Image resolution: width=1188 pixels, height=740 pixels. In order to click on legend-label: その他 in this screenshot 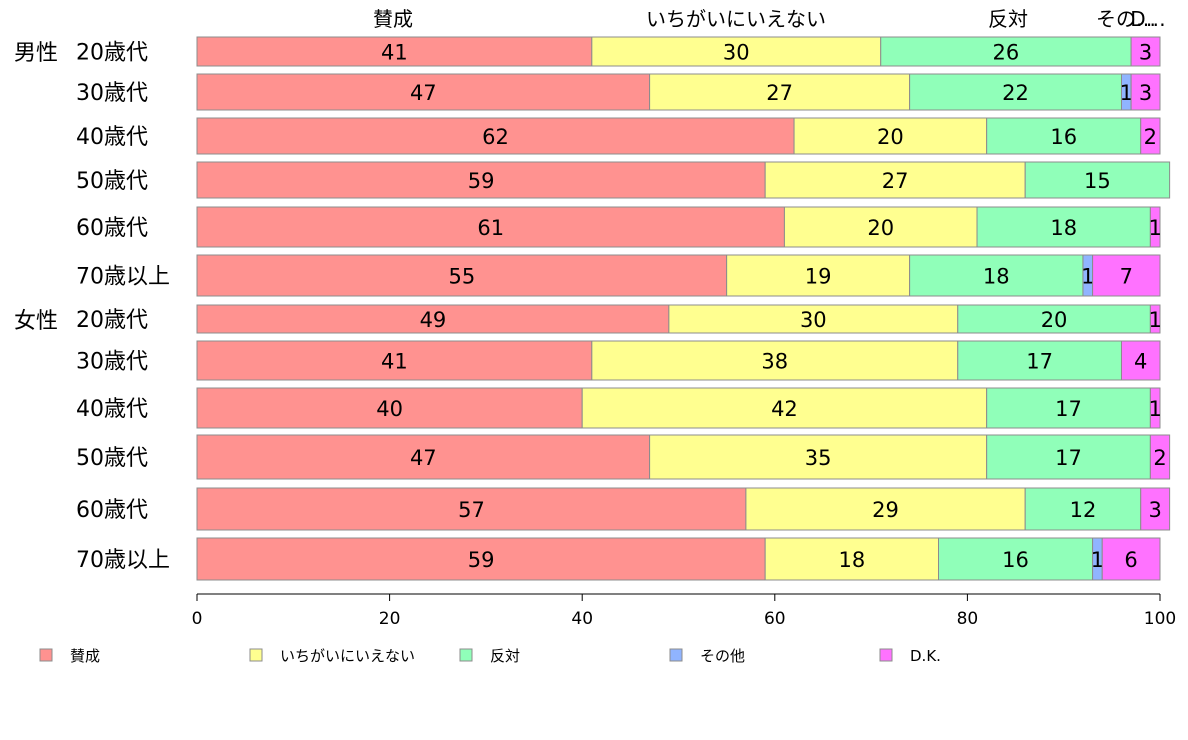, I will do `click(722, 656)`.